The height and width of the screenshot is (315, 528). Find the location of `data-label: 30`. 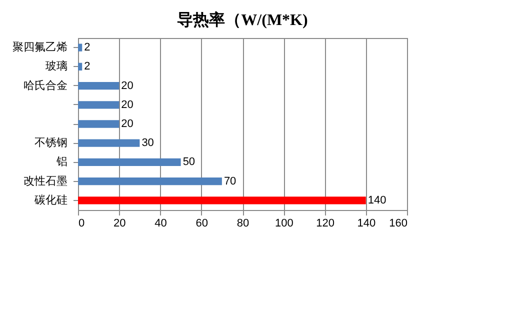

data-label: 30 is located at coordinates (148, 143).